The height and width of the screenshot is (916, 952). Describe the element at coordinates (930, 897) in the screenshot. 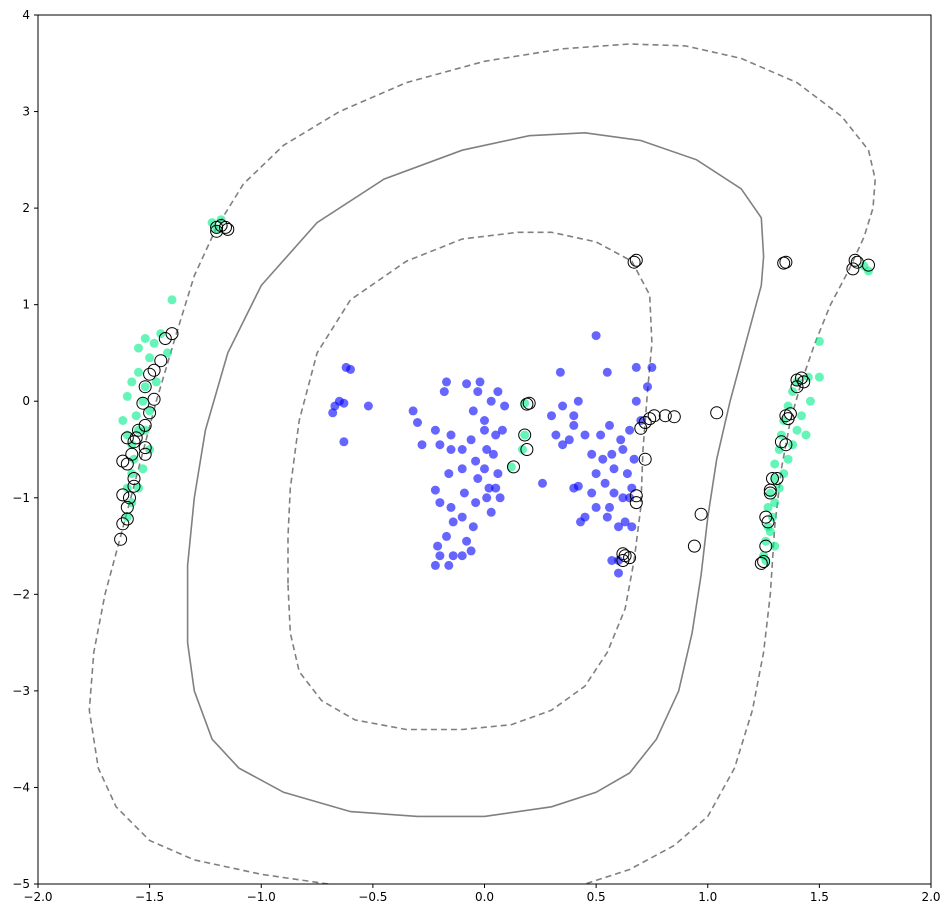

I see `x-tick-label: 2.0` at that location.